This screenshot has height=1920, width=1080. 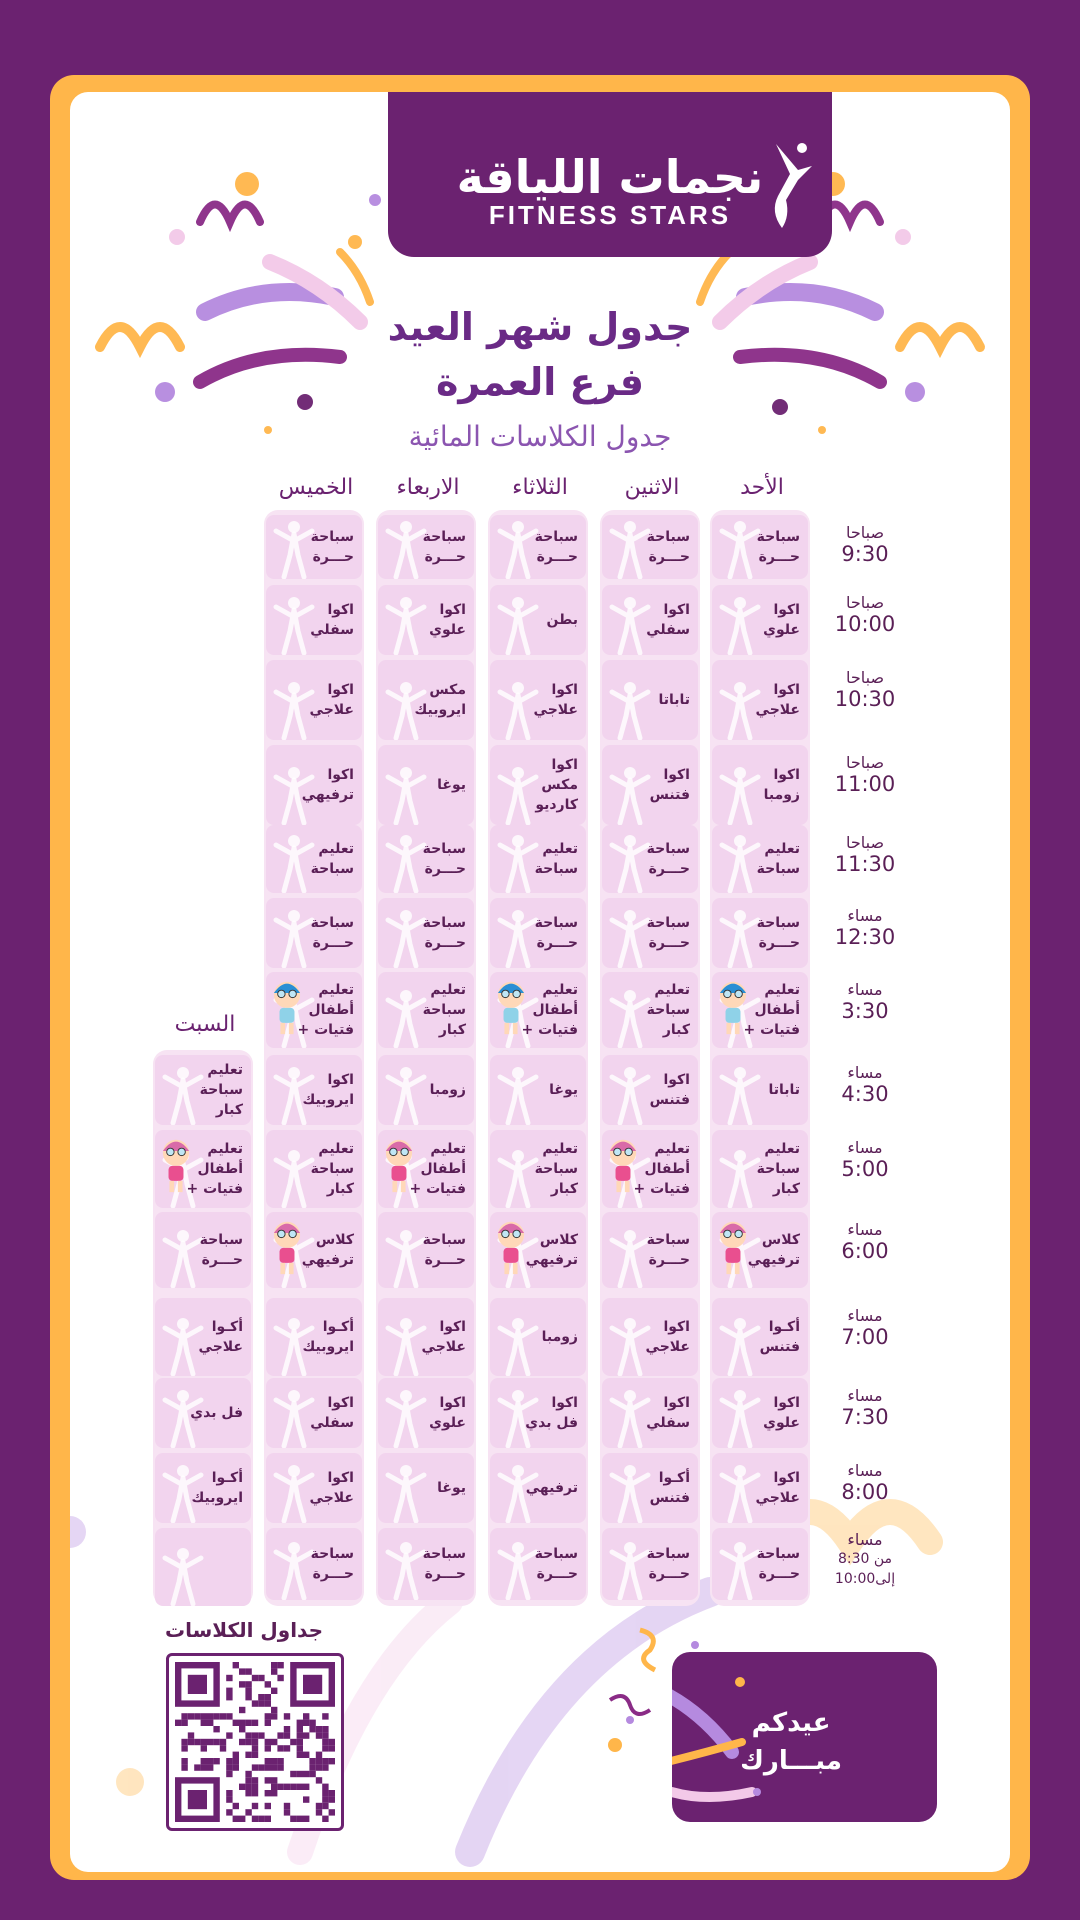 What do you see at coordinates (332, 1413) in the screenshot?
I see `class-name: اكوا سفلي` at bounding box center [332, 1413].